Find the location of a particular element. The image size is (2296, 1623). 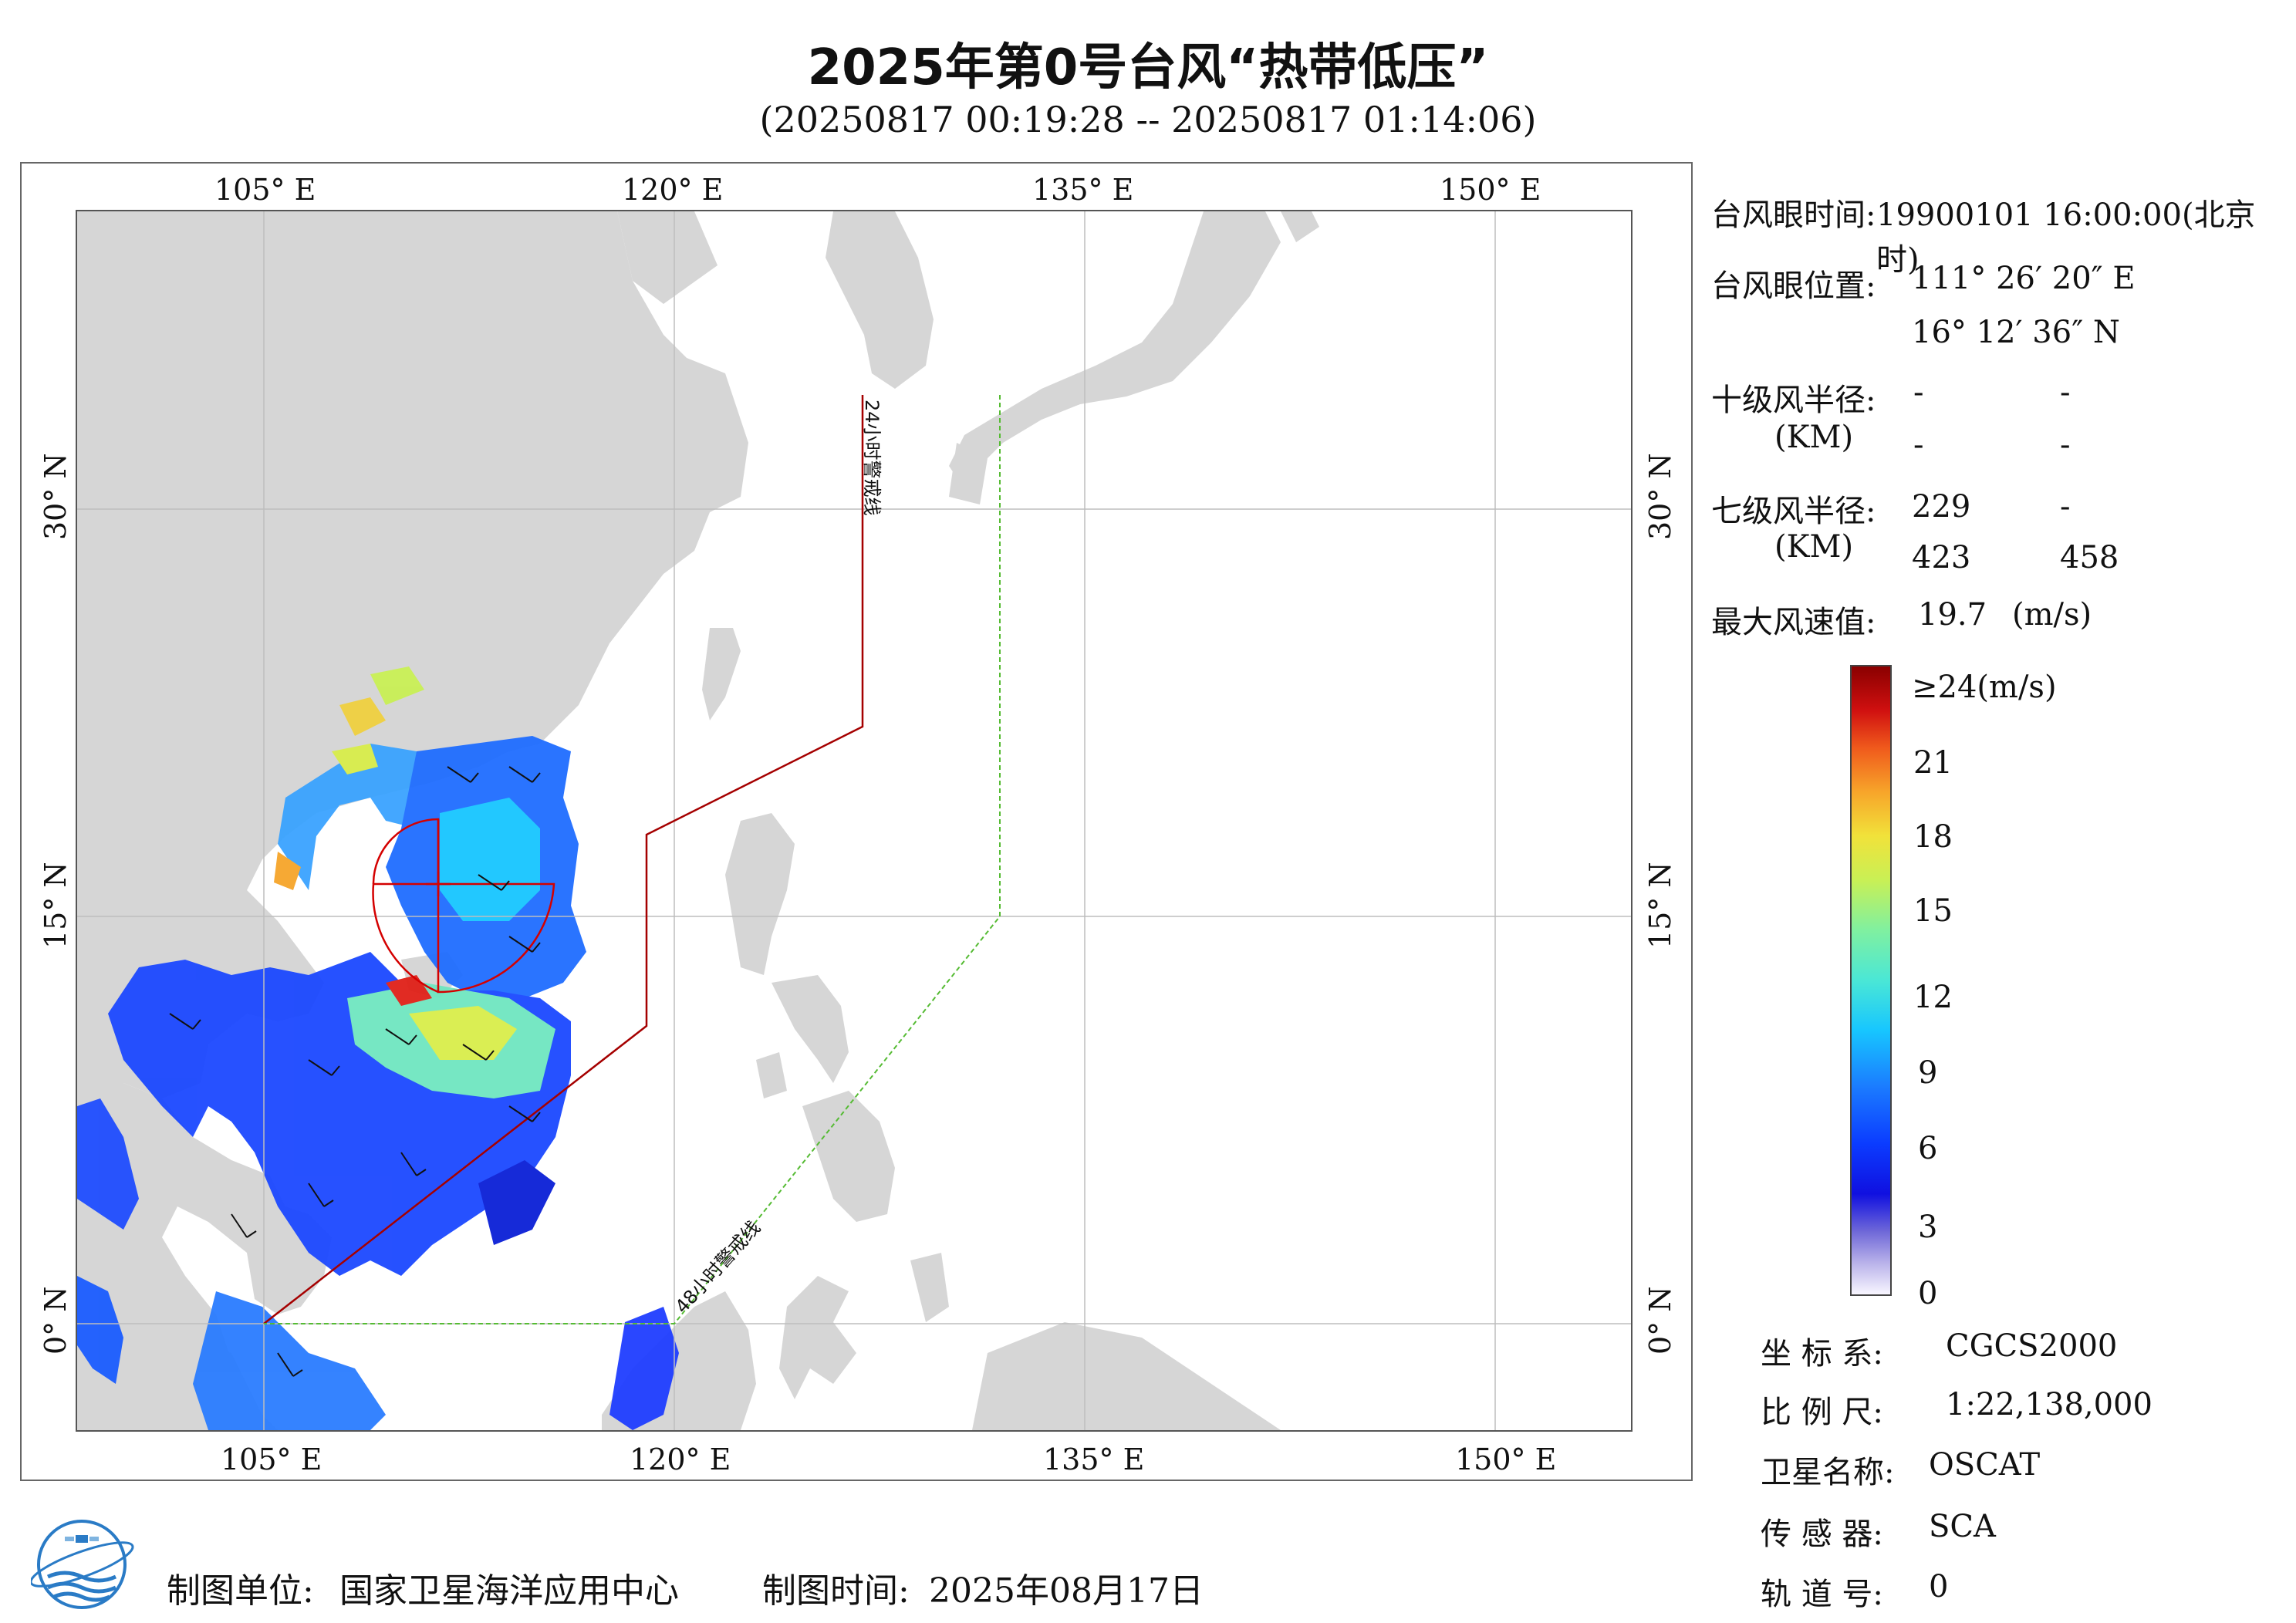

satellite-label: 卫星名称: is located at coordinates (1828, 1472).